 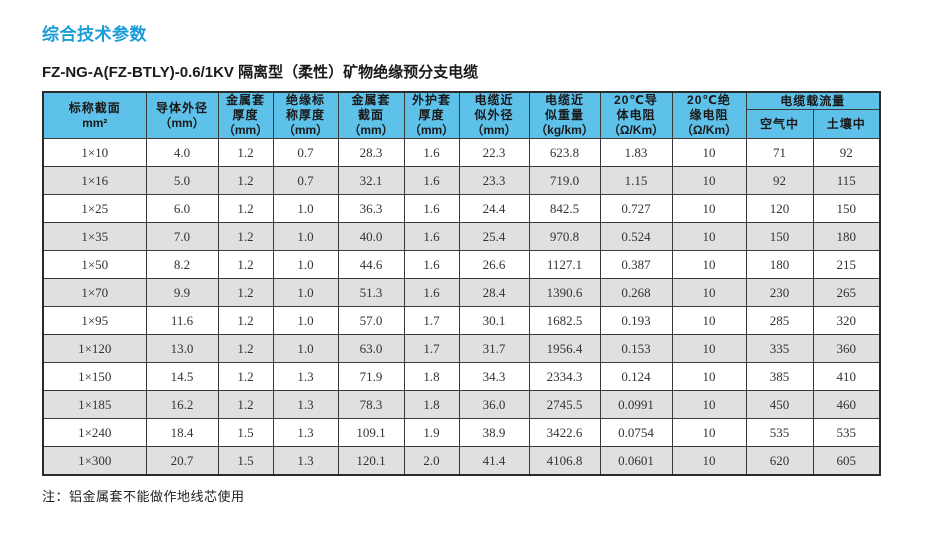 What do you see at coordinates (846, 236) in the screenshot?
I see `cell-value: 180` at bounding box center [846, 236].